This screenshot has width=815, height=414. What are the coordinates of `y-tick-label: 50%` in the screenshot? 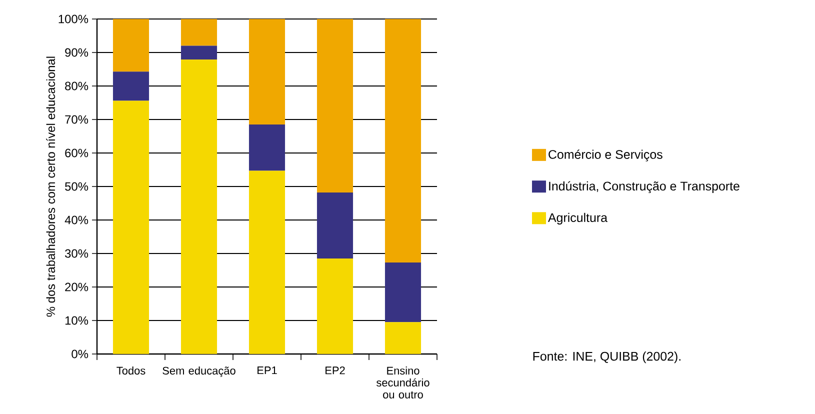 It's located at (76, 186).